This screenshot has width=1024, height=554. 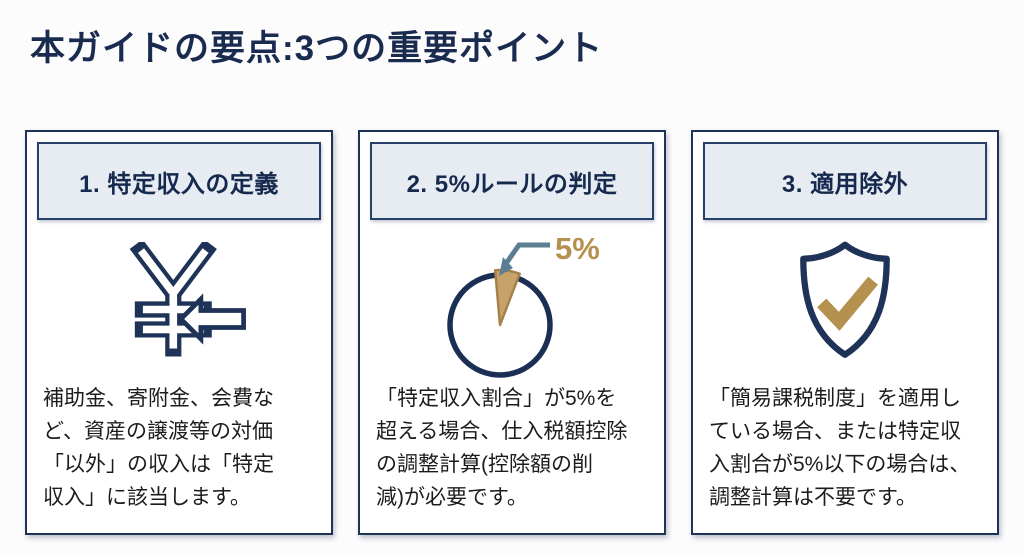 I want to click on pointer-arrowhead, so click(x=505, y=266).